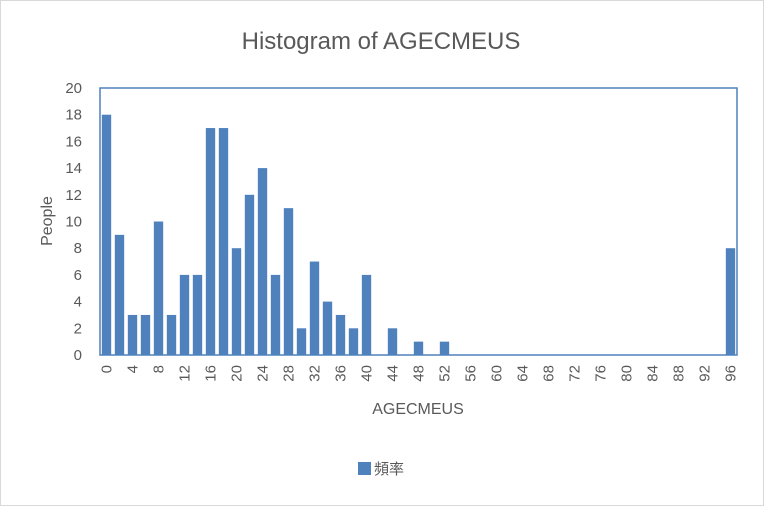  Describe the element at coordinates (78, 355) in the screenshot. I see `y-tick-label: 0` at that location.